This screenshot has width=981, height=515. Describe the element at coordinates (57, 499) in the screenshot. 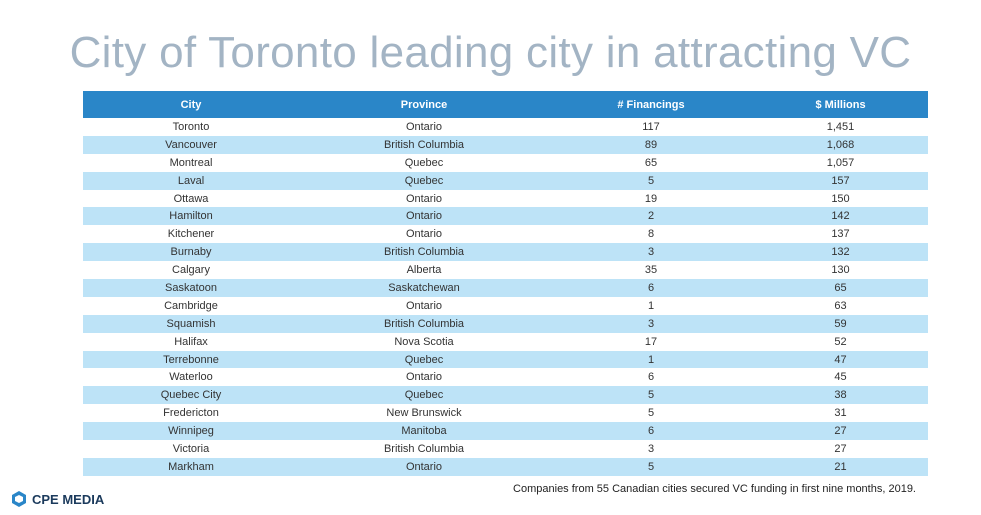

I see `logo: CPE MEDIA` at that location.